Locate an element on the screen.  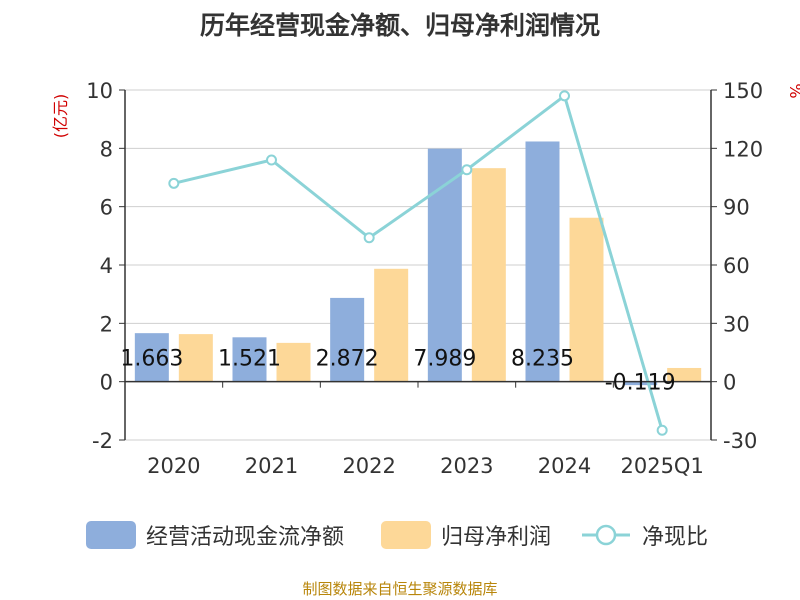
left-axis-tick-label: 10 is located at coordinates (99, 91).